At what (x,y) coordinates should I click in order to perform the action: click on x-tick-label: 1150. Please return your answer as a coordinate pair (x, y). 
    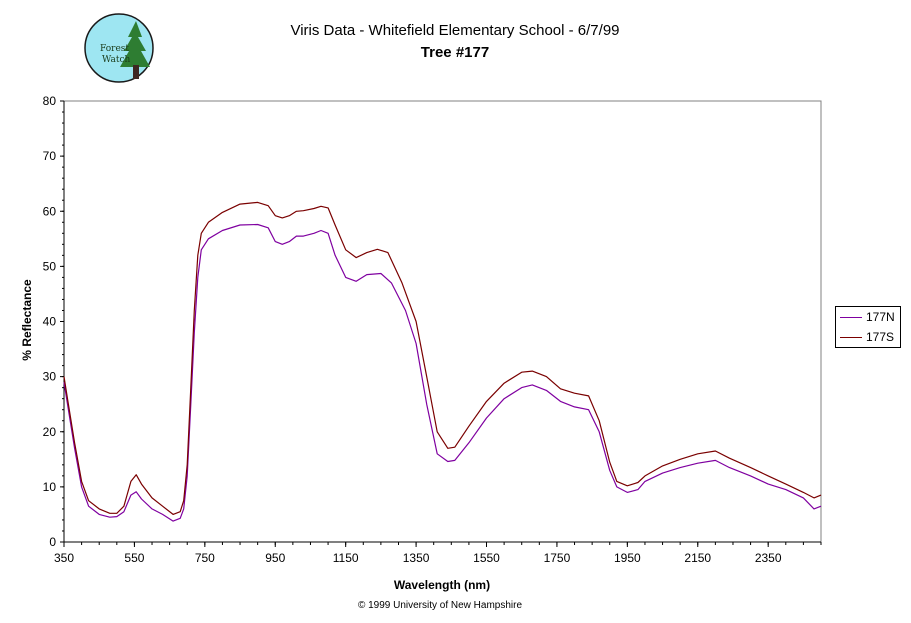
    Looking at the image, I should click on (346, 558).